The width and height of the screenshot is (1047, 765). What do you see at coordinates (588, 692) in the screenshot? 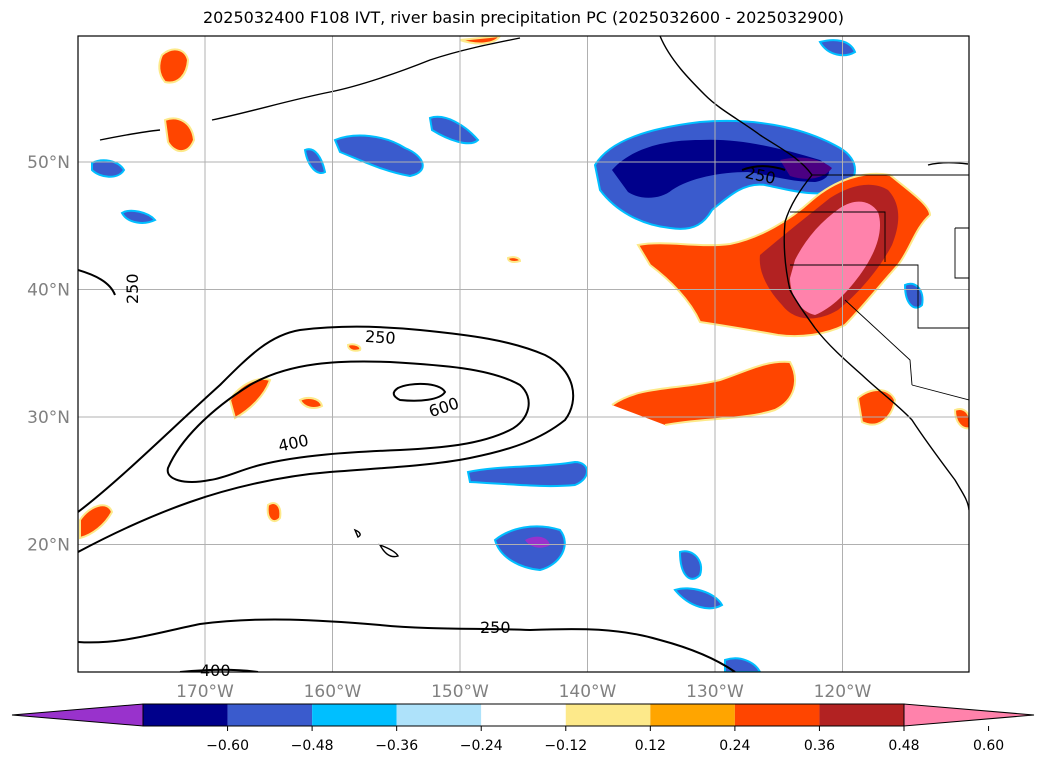
I see `lon-tick-label: 140°W` at bounding box center [588, 692].